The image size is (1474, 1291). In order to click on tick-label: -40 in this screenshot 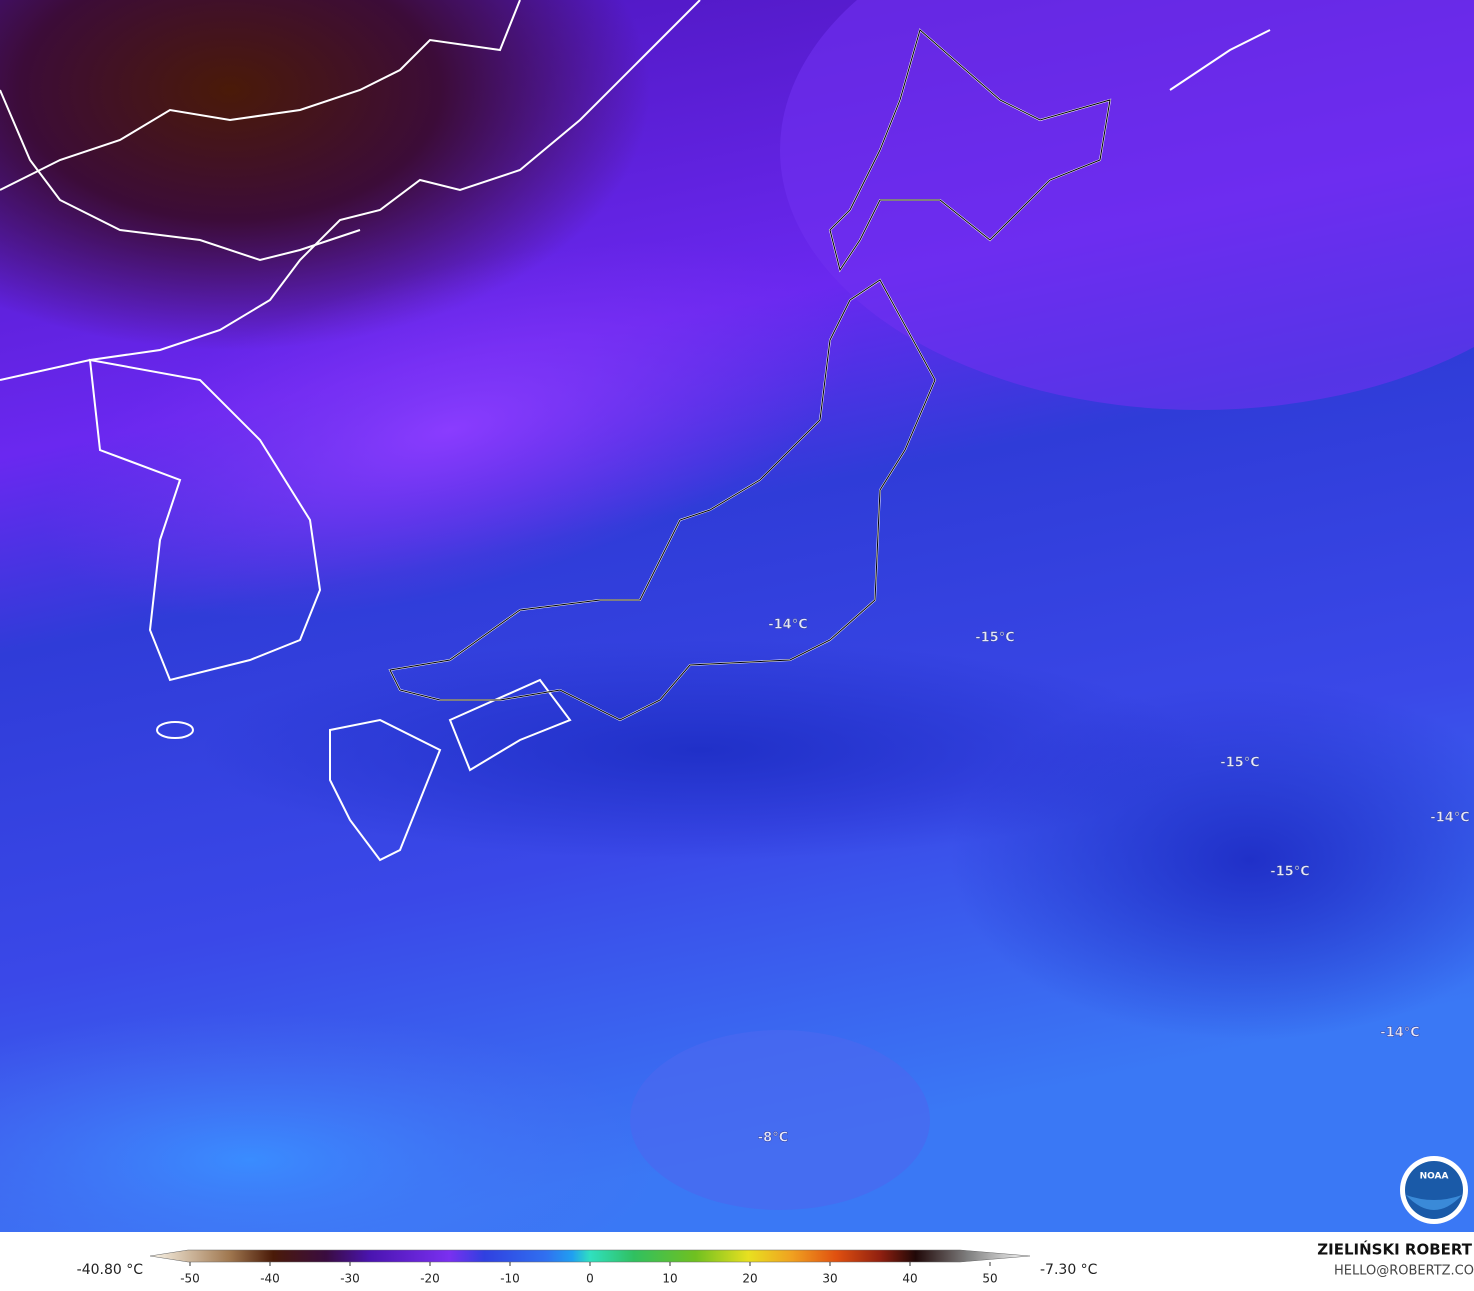, I will do `click(270, 1279)`.